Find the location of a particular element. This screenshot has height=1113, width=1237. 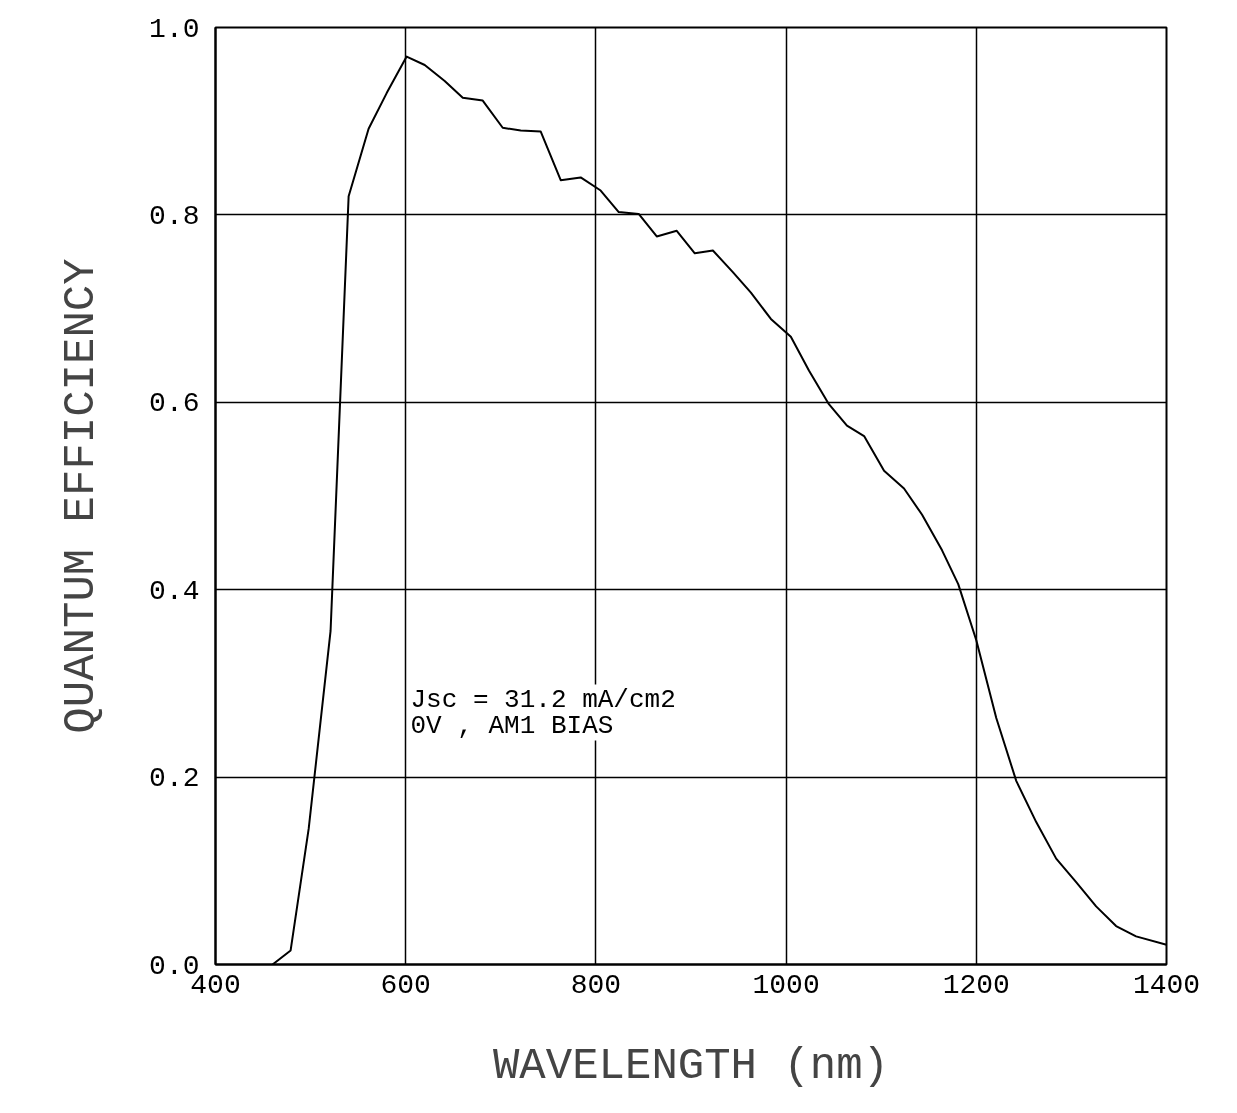

y-tick-label: 0.2 is located at coordinates (174, 779).